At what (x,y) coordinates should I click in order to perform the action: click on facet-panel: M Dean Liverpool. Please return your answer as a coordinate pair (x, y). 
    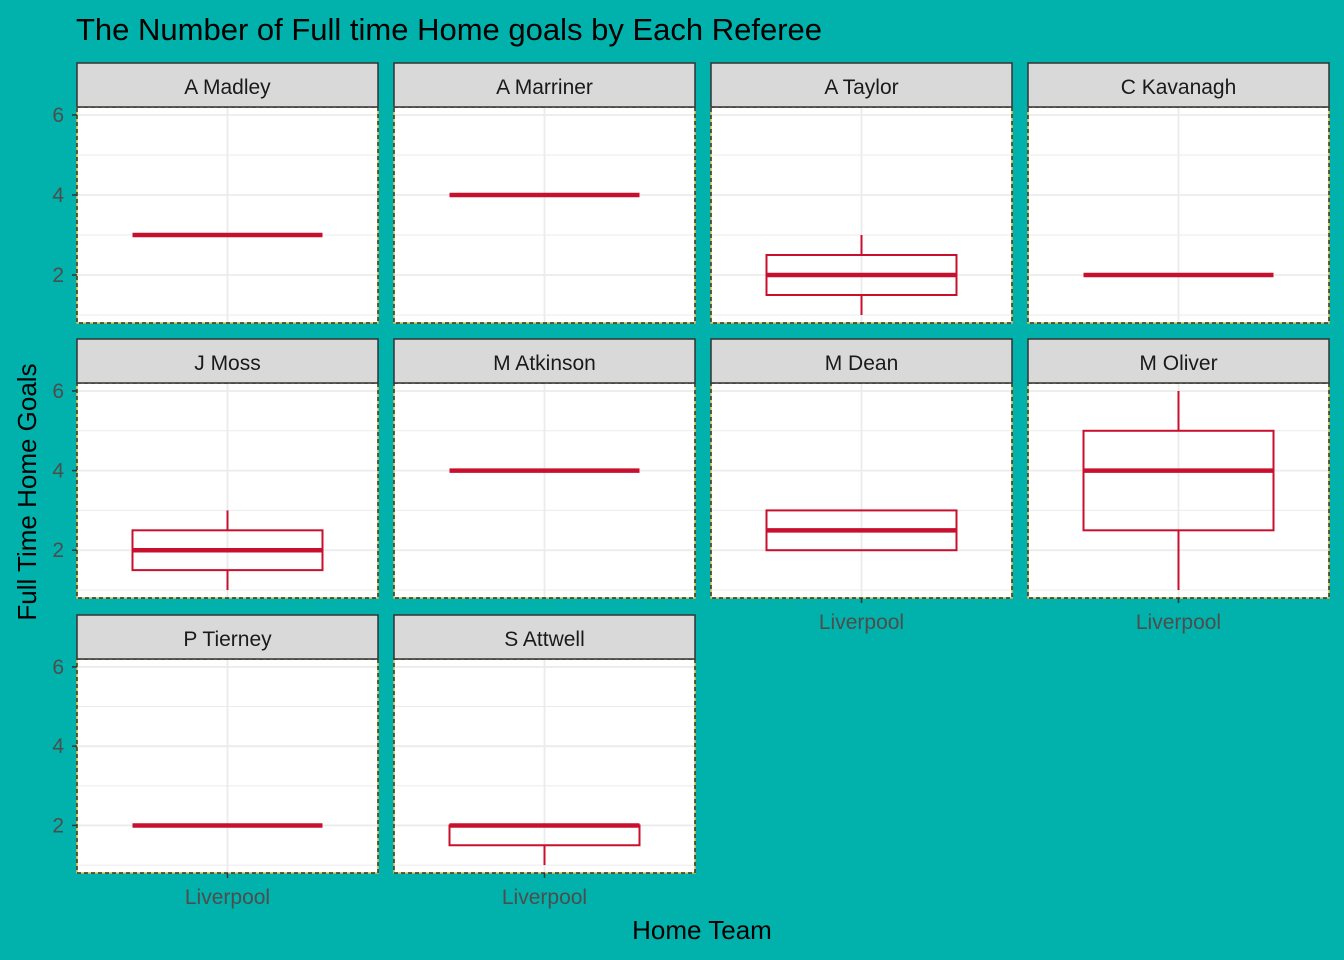
    Looking at the image, I should click on (861, 486).